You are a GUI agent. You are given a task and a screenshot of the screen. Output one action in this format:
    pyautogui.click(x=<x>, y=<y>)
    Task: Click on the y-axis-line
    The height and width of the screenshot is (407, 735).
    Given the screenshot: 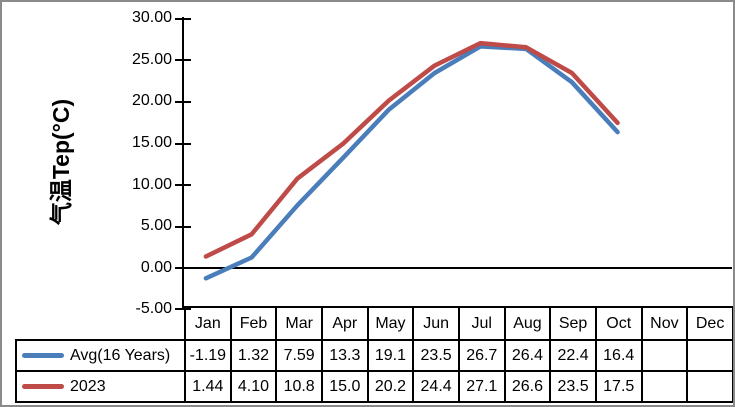 What is the action you would take?
    pyautogui.click(x=183, y=163)
    